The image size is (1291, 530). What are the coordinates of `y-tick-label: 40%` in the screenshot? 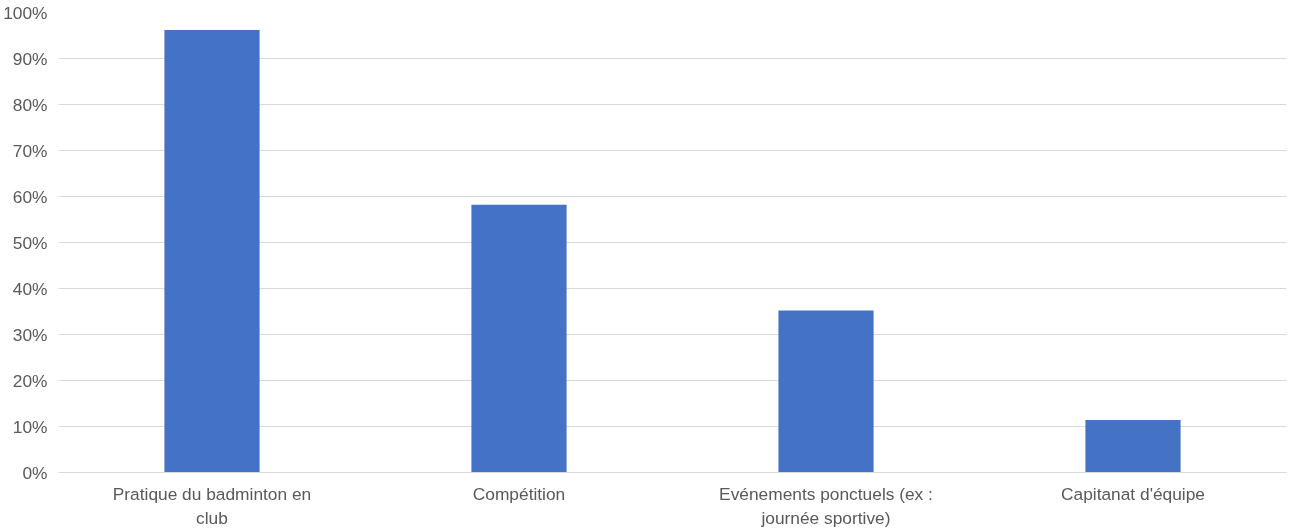 It's located at (30, 288).